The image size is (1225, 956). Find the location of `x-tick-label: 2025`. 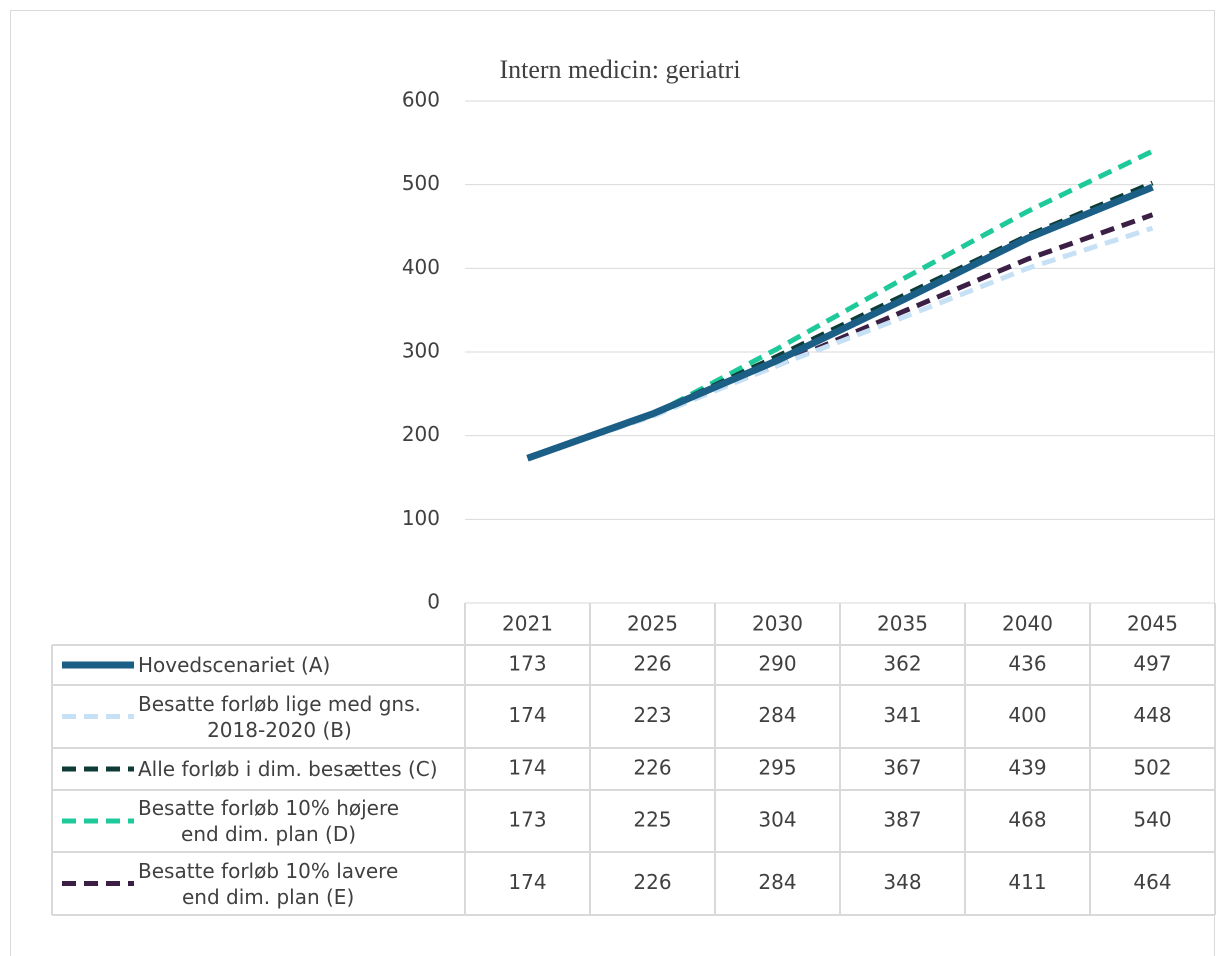

x-tick-label: 2025 is located at coordinates (652, 624).